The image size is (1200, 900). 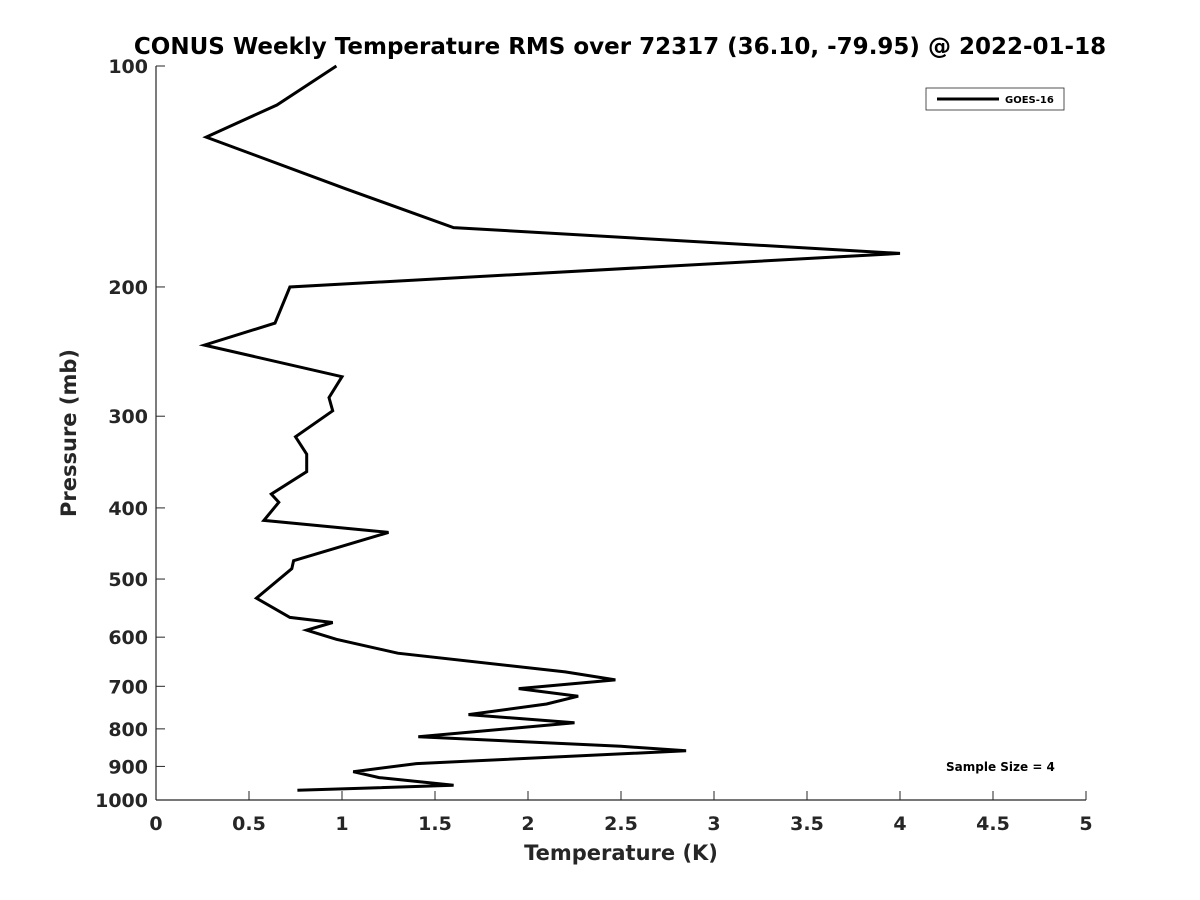 I want to click on y-tick-label: 400, so click(x=128, y=509).